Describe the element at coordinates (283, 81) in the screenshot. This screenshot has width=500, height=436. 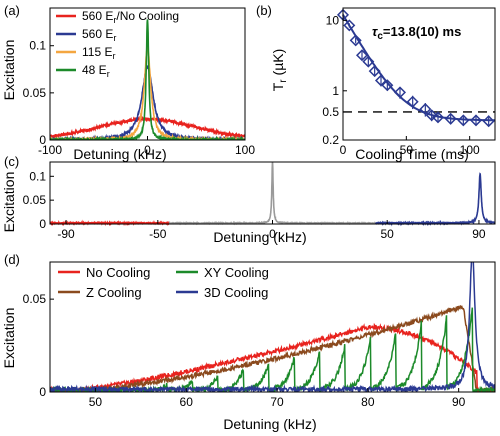
I see `panel-b-ylabel-sub: r` at that location.